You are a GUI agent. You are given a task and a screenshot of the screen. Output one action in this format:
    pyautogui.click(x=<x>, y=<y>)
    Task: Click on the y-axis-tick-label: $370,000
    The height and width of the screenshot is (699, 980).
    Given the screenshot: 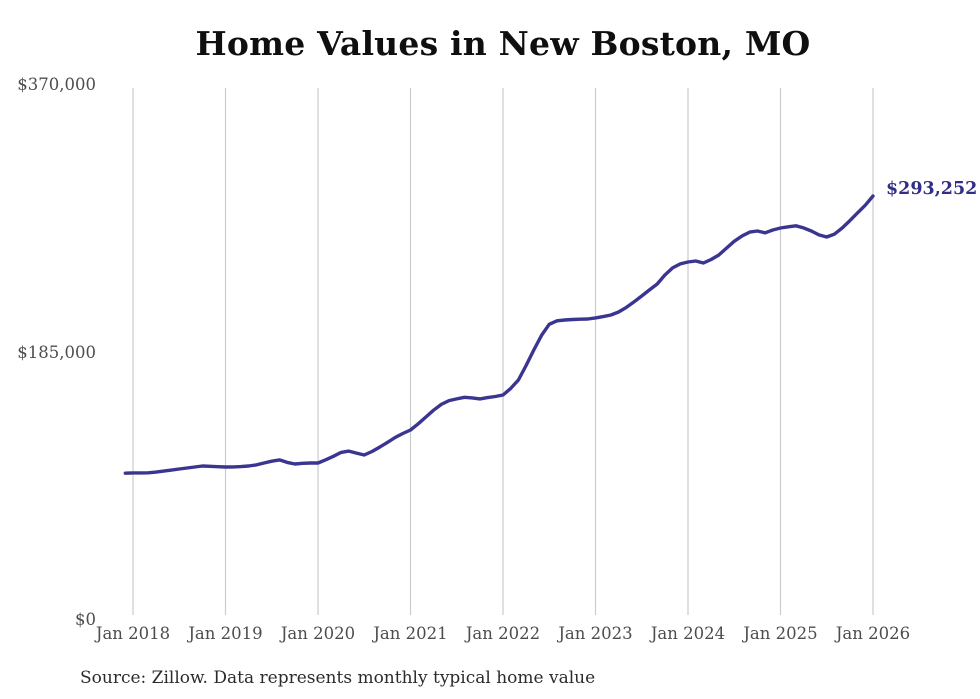 What is the action you would take?
    pyautogui.click(x=56, y=85)
    